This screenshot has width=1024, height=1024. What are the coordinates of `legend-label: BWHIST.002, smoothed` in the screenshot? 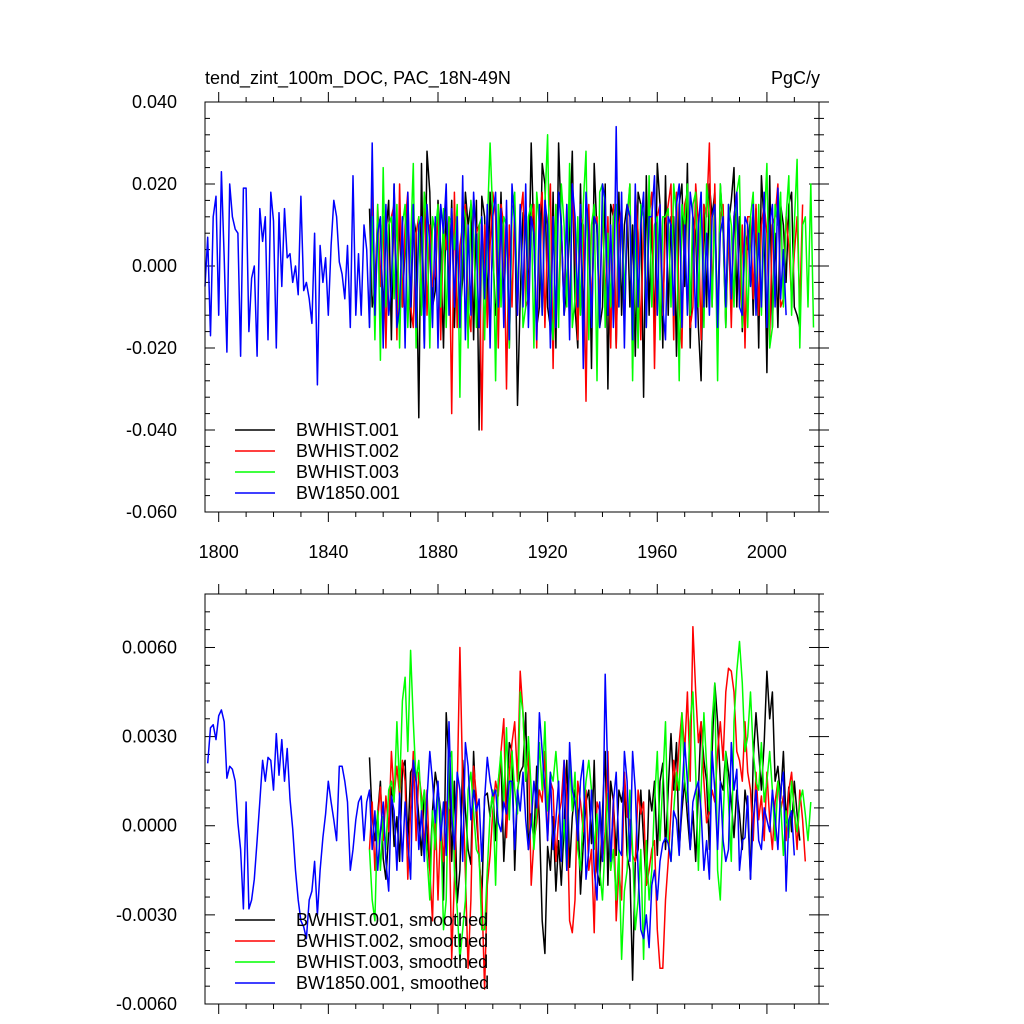 It's located at (392, 941).